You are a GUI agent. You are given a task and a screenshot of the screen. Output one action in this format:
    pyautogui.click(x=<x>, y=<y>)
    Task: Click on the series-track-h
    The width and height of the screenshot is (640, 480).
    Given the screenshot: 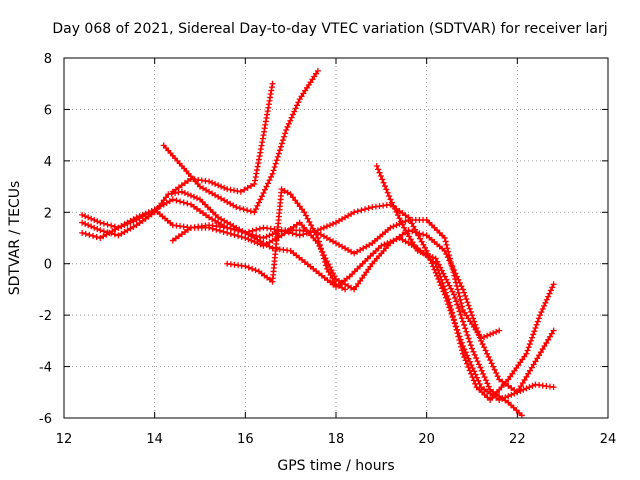 What is the action you would take?
    pyautogui.click(x=449, y=291)
    